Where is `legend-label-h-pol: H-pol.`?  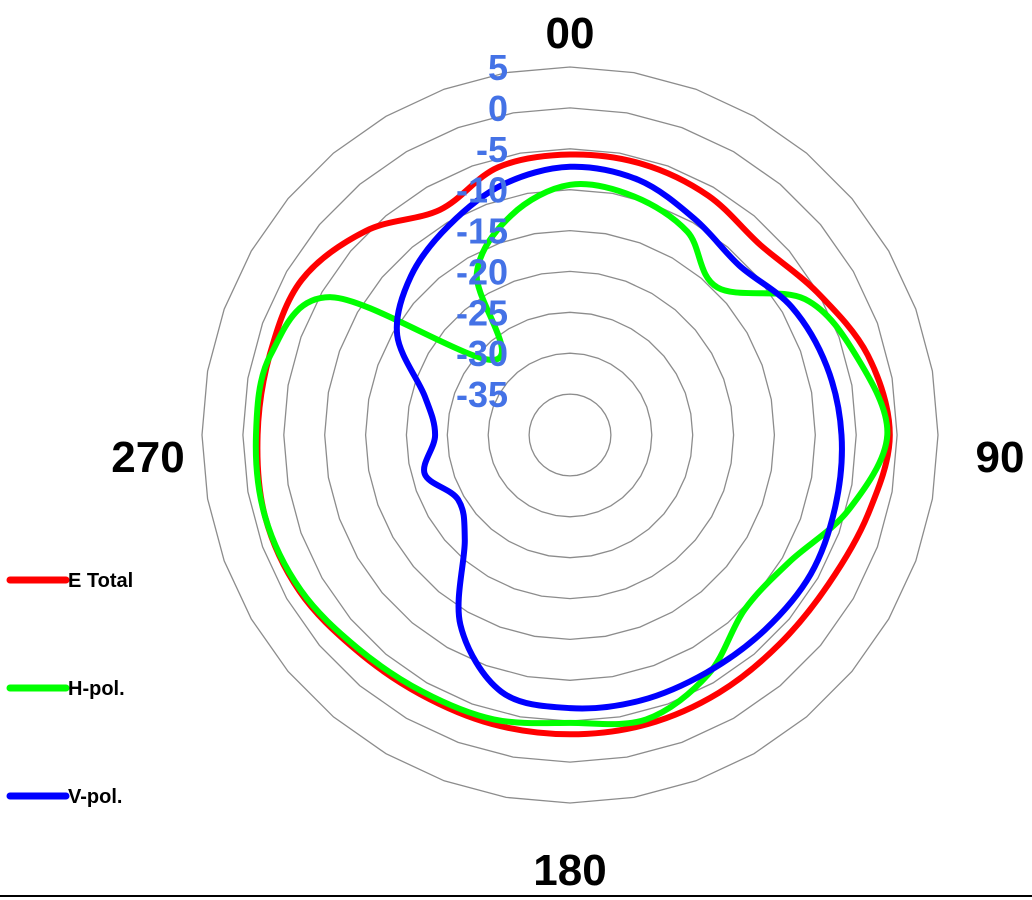
legend-label-h-pol: H-pol. is located at coordinates (96, 689).